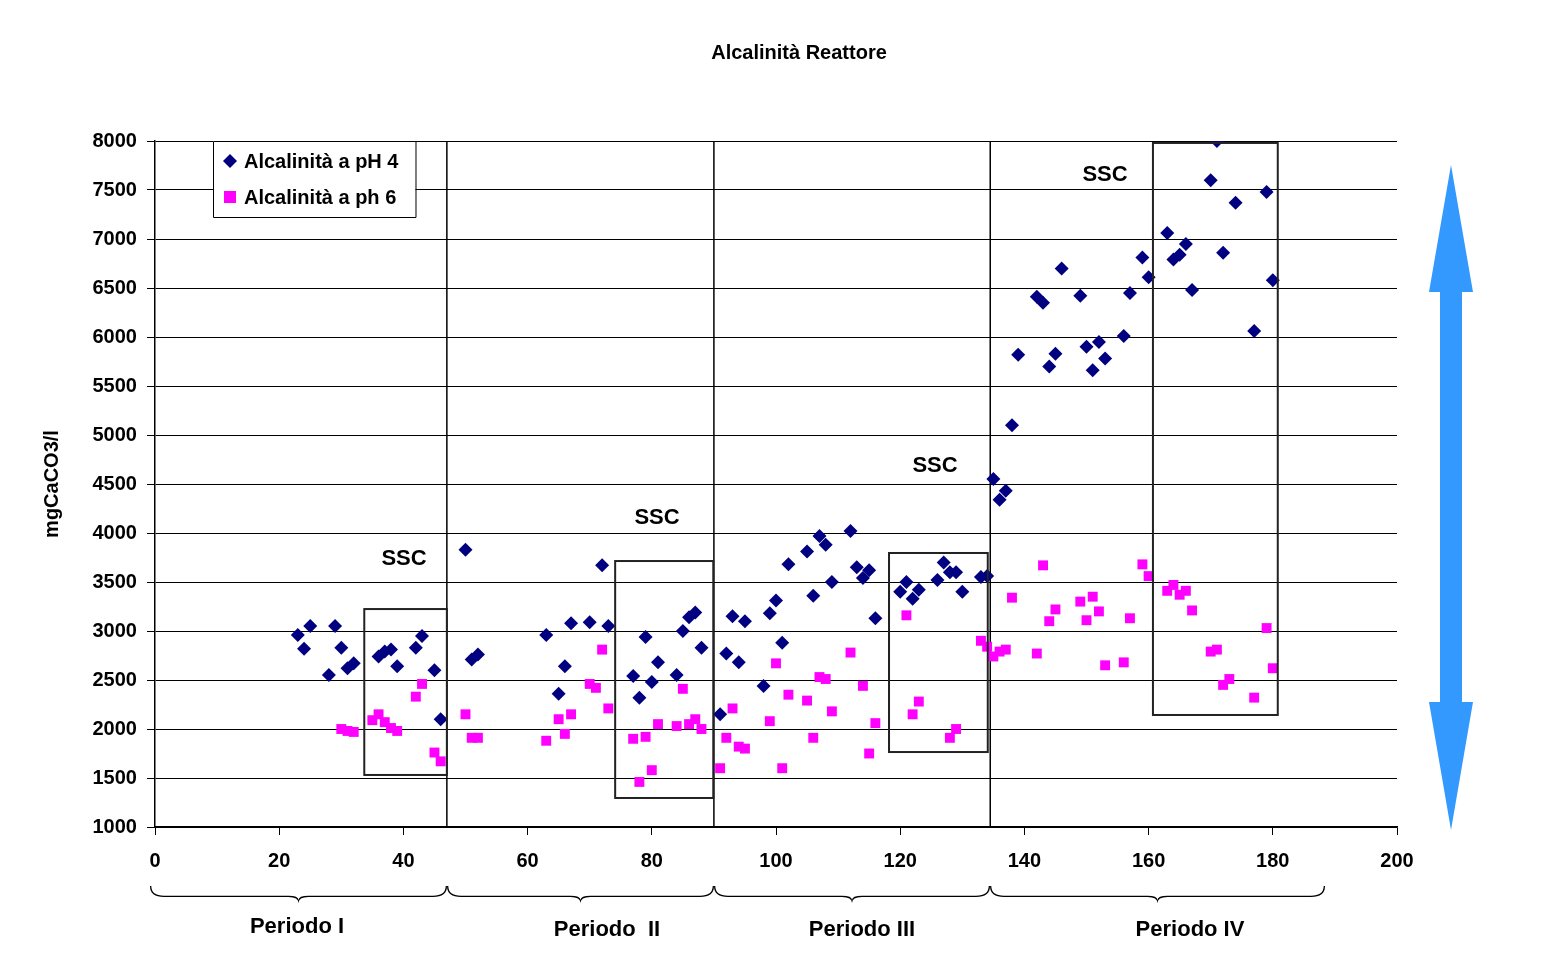 Image resolution: width=1541 pixels, height=954 pixels. I want to click on x-tick-label: 180, so click(1273, 859).